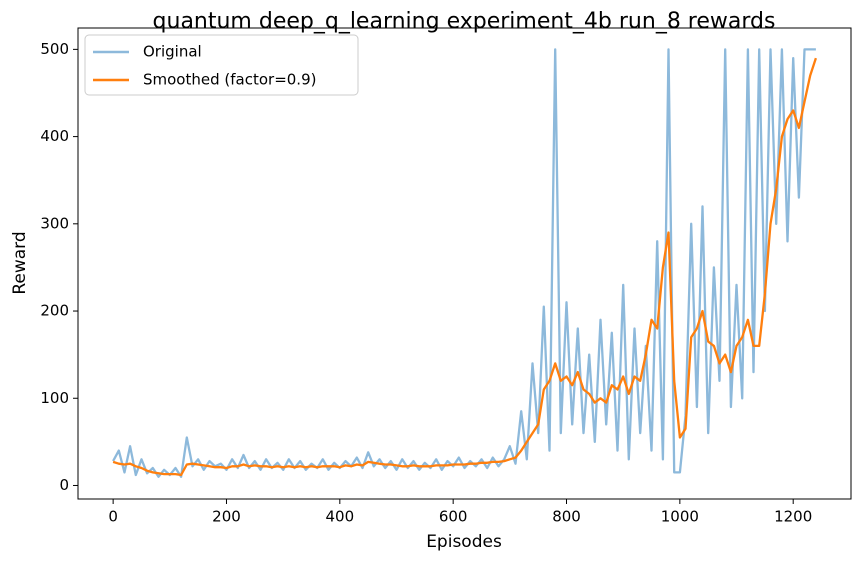 This screenshot has width=860, height=565. What do you see at coordinates (229, 80) in the screenshot?
I see `legend-label: Smoothed (factor=0.9)` at bounding box center [229, 80].